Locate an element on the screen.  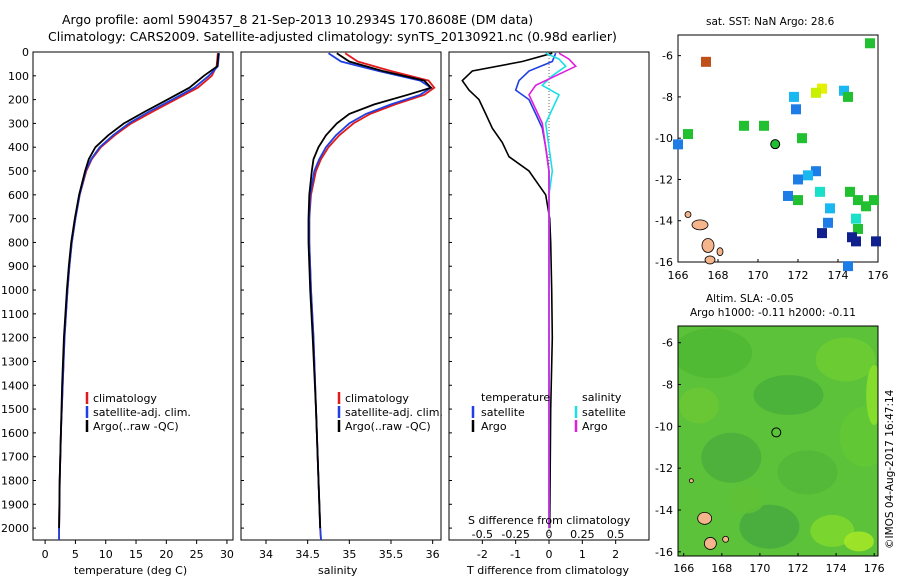
sla-map-title: Altim. SLA: -0.05 is located at coordinates (750, 299).